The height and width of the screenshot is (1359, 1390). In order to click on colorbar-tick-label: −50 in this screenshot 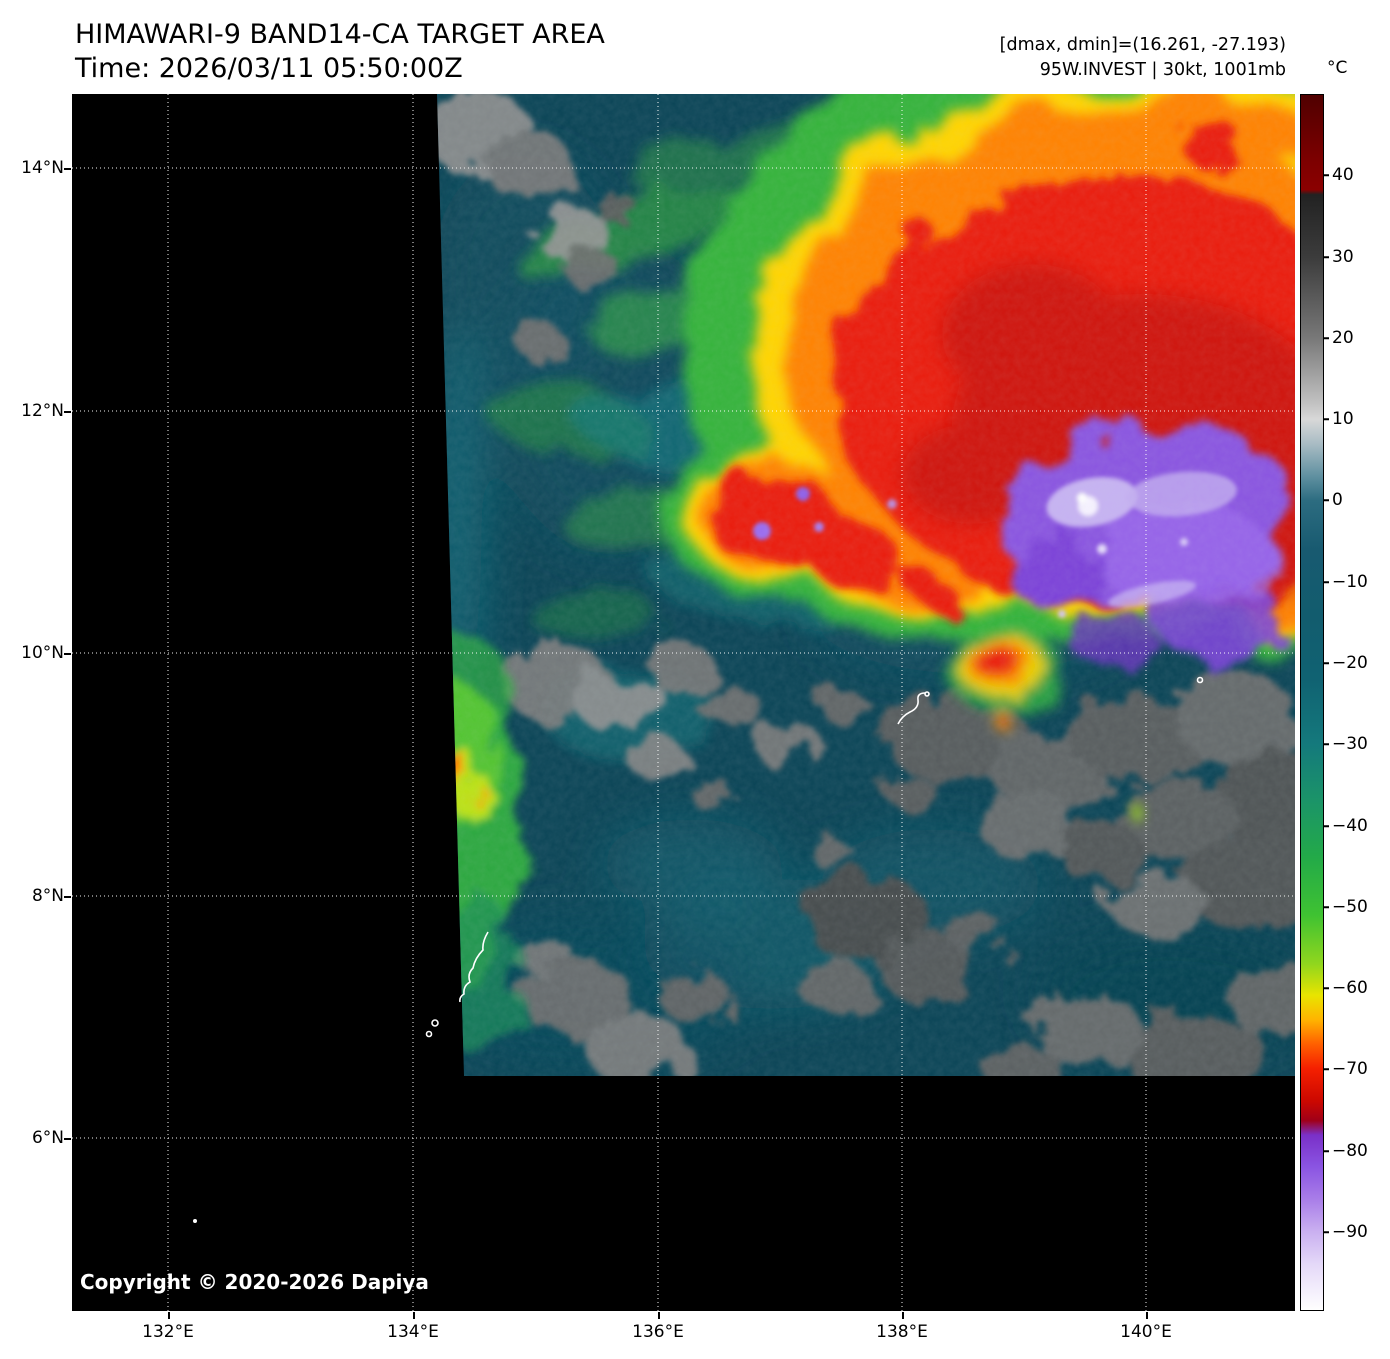, I will do `click(1350, 907)`.